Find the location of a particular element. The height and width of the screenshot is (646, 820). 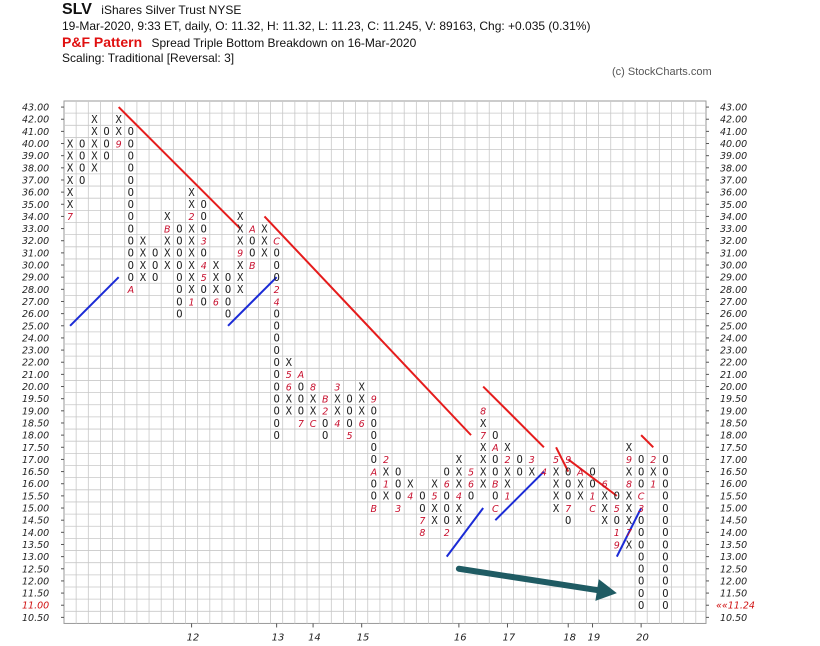

y-tick-label-left: 10.50 is located at coordinates (35, 618).